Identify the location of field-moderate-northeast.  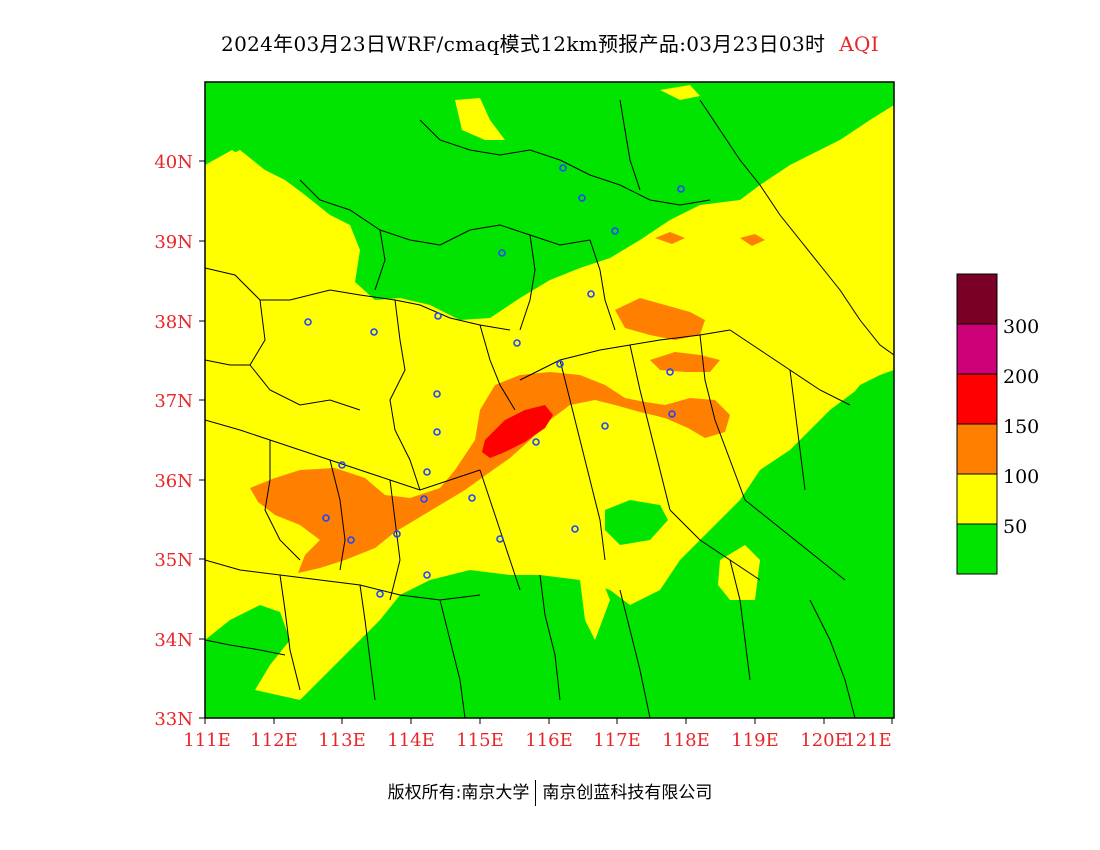
(827, 170).